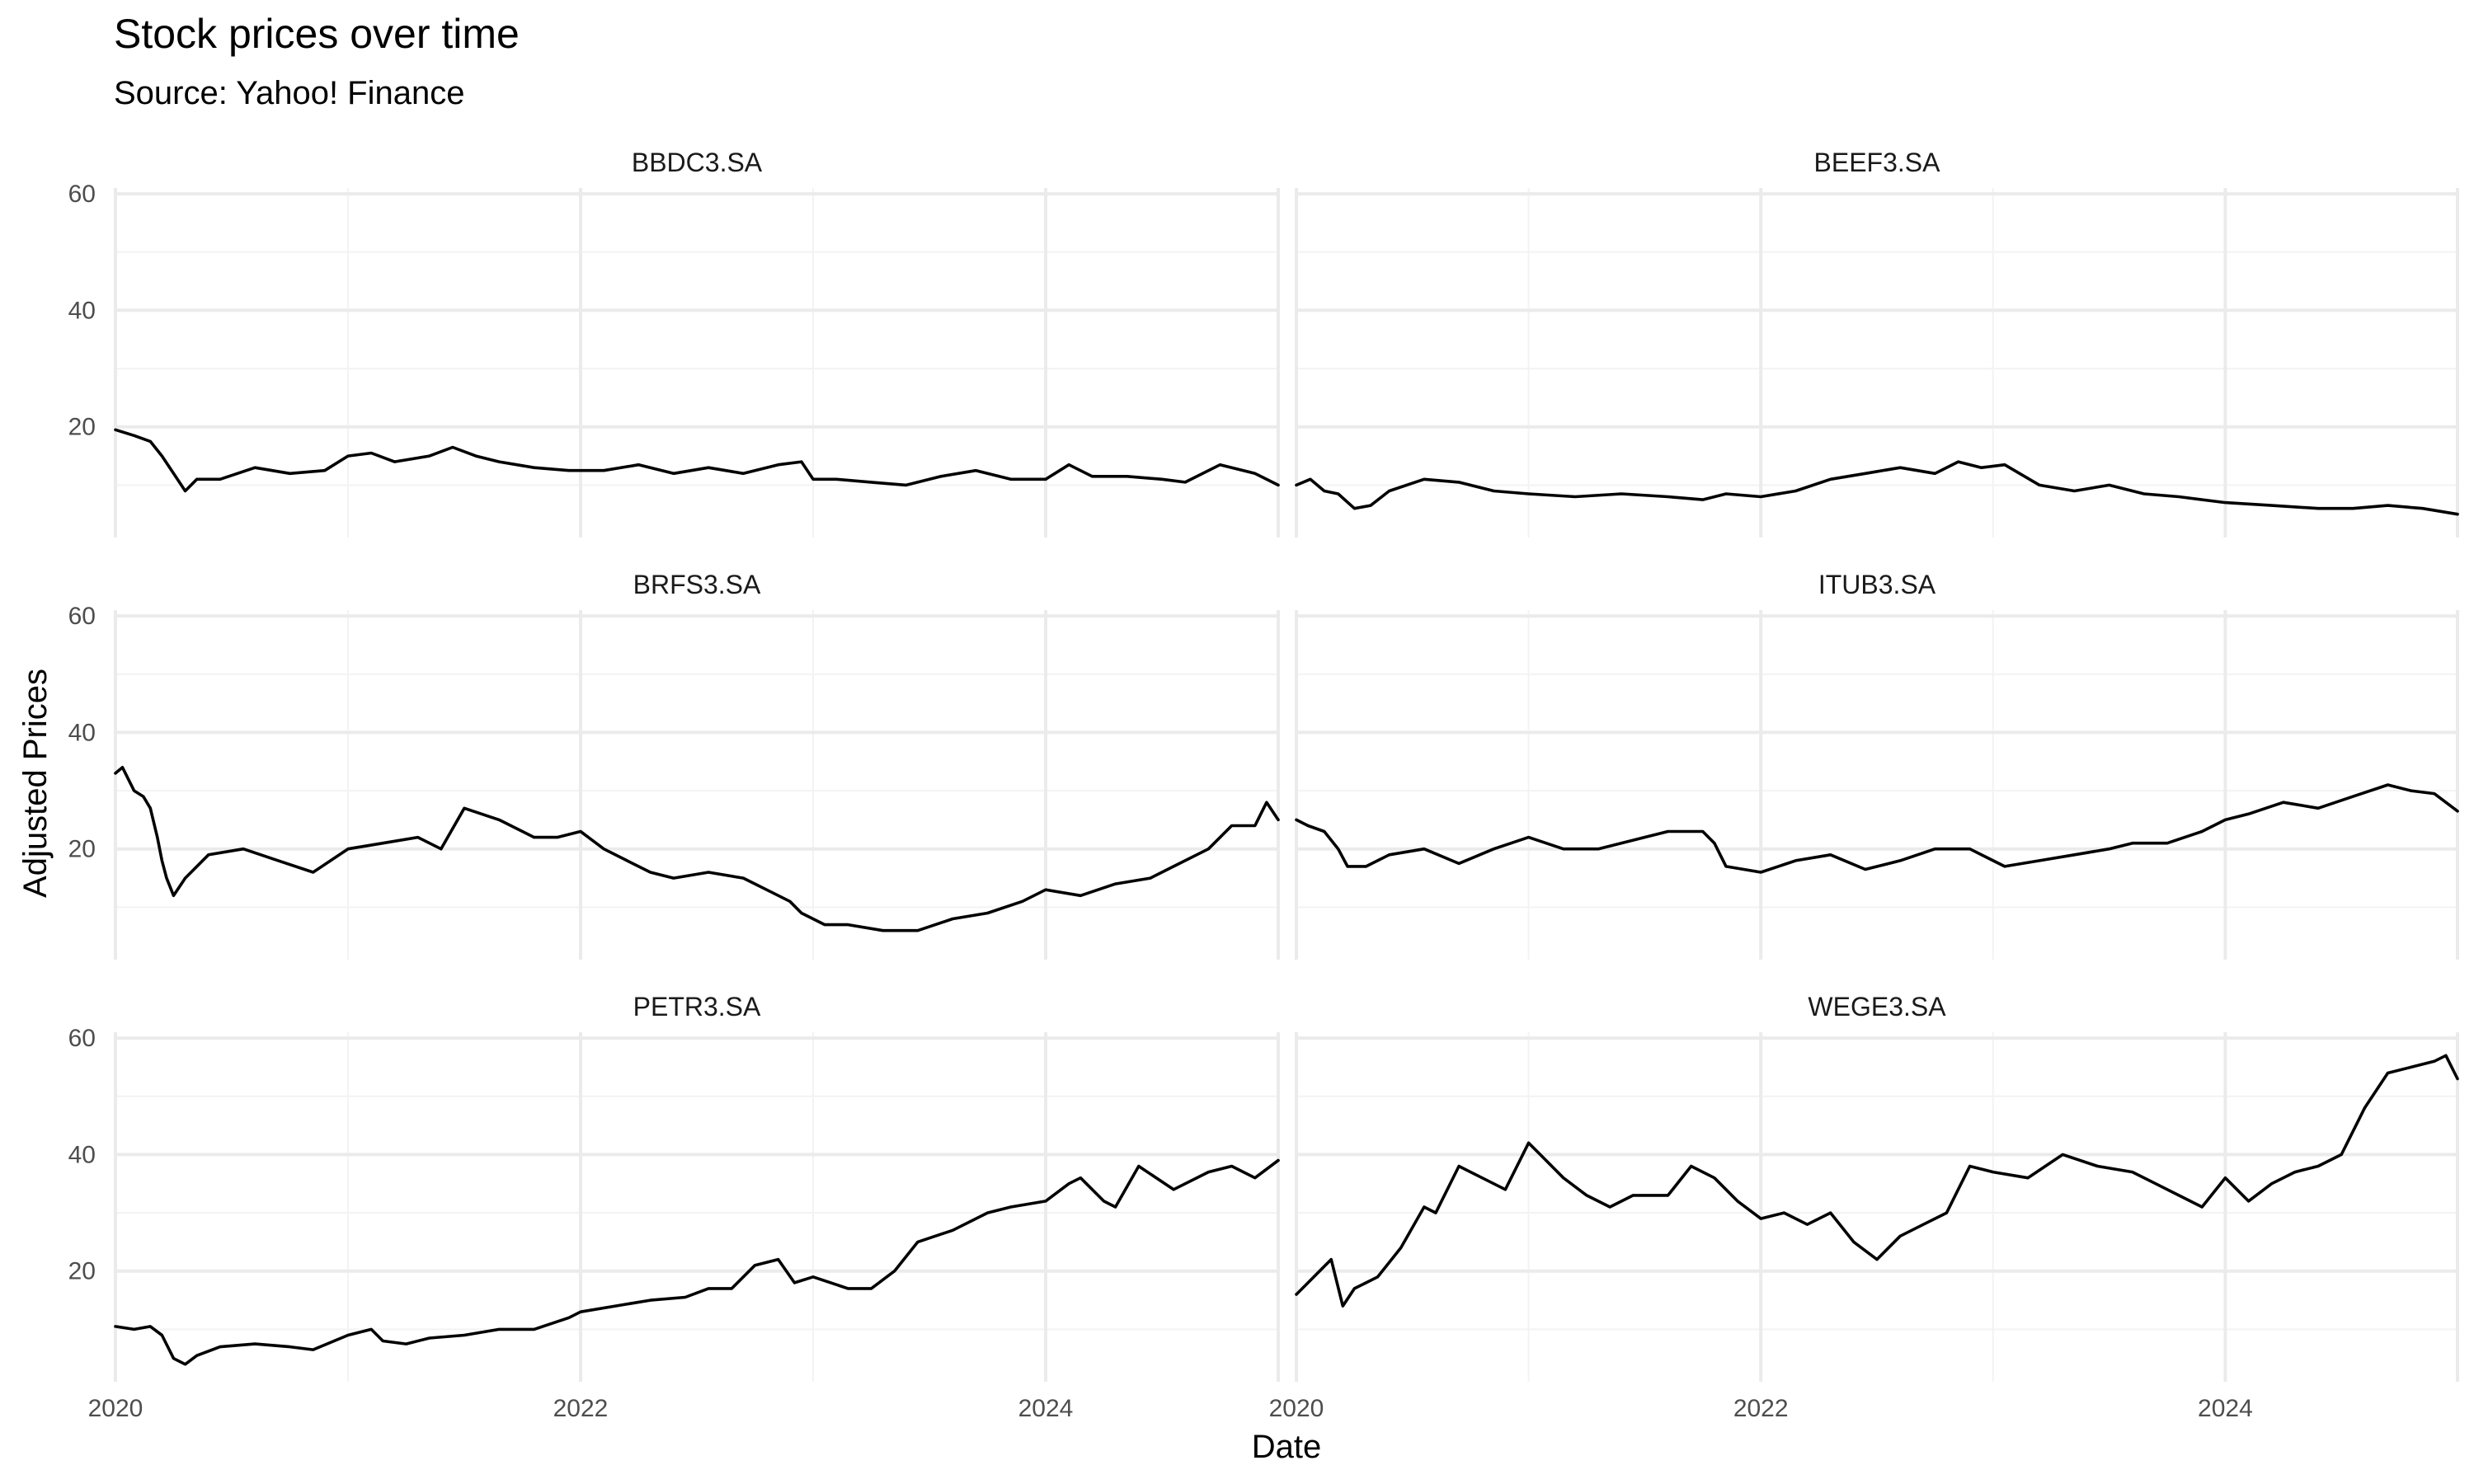 The height and width of the screenshot is (1484, 2474). Describe the element at coordinates (674, 765) in the screenshot. I see `panel-brfs3-sa: BRFS3.SA 20 40 60` at that location.